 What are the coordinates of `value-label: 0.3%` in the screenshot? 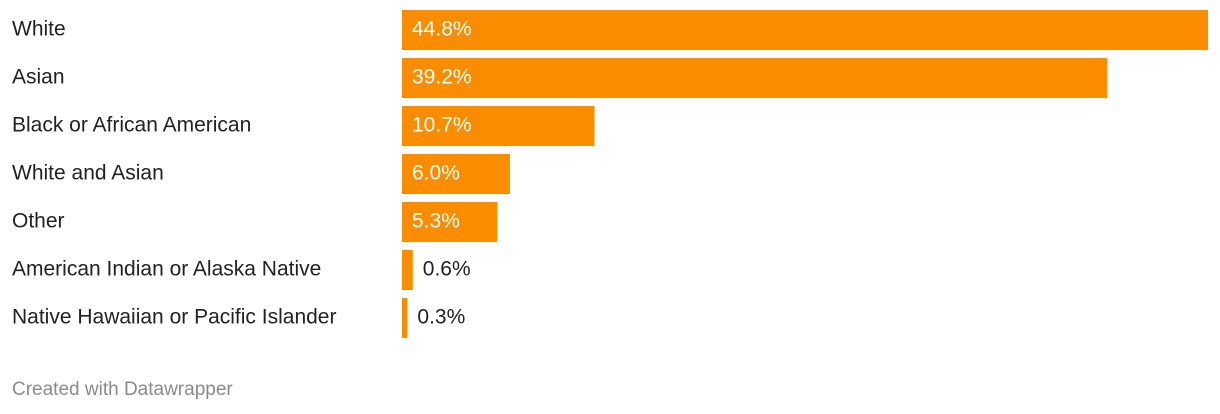 It's located at (441, 317).